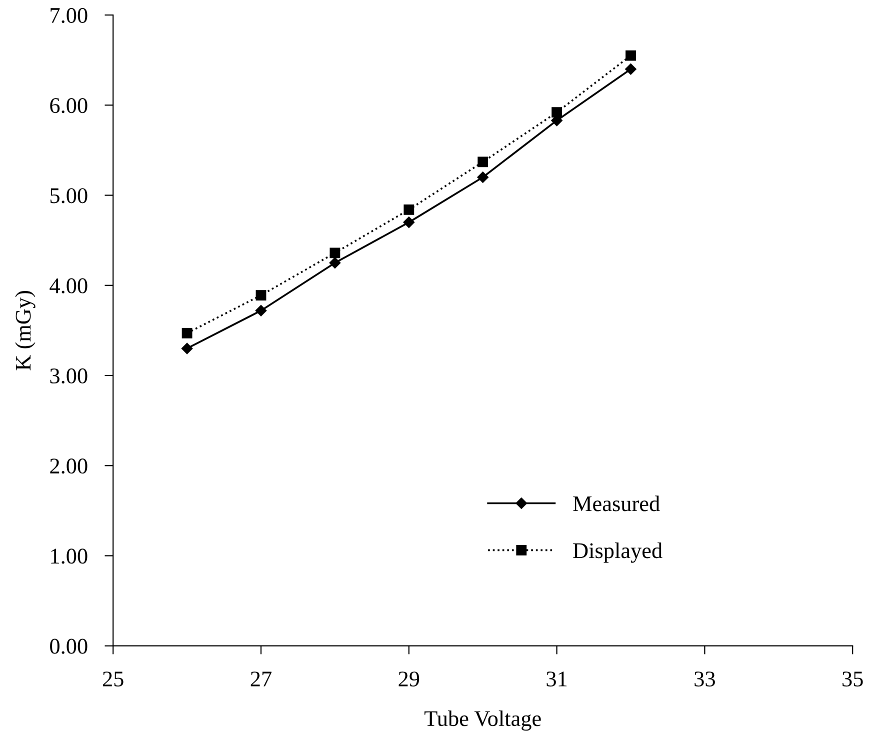 The width and height of the screenshot is (870, 751). Describe the element at coordinates (69, 196) in the screenshot. I see `y-tick-label: 5.00` at that location.